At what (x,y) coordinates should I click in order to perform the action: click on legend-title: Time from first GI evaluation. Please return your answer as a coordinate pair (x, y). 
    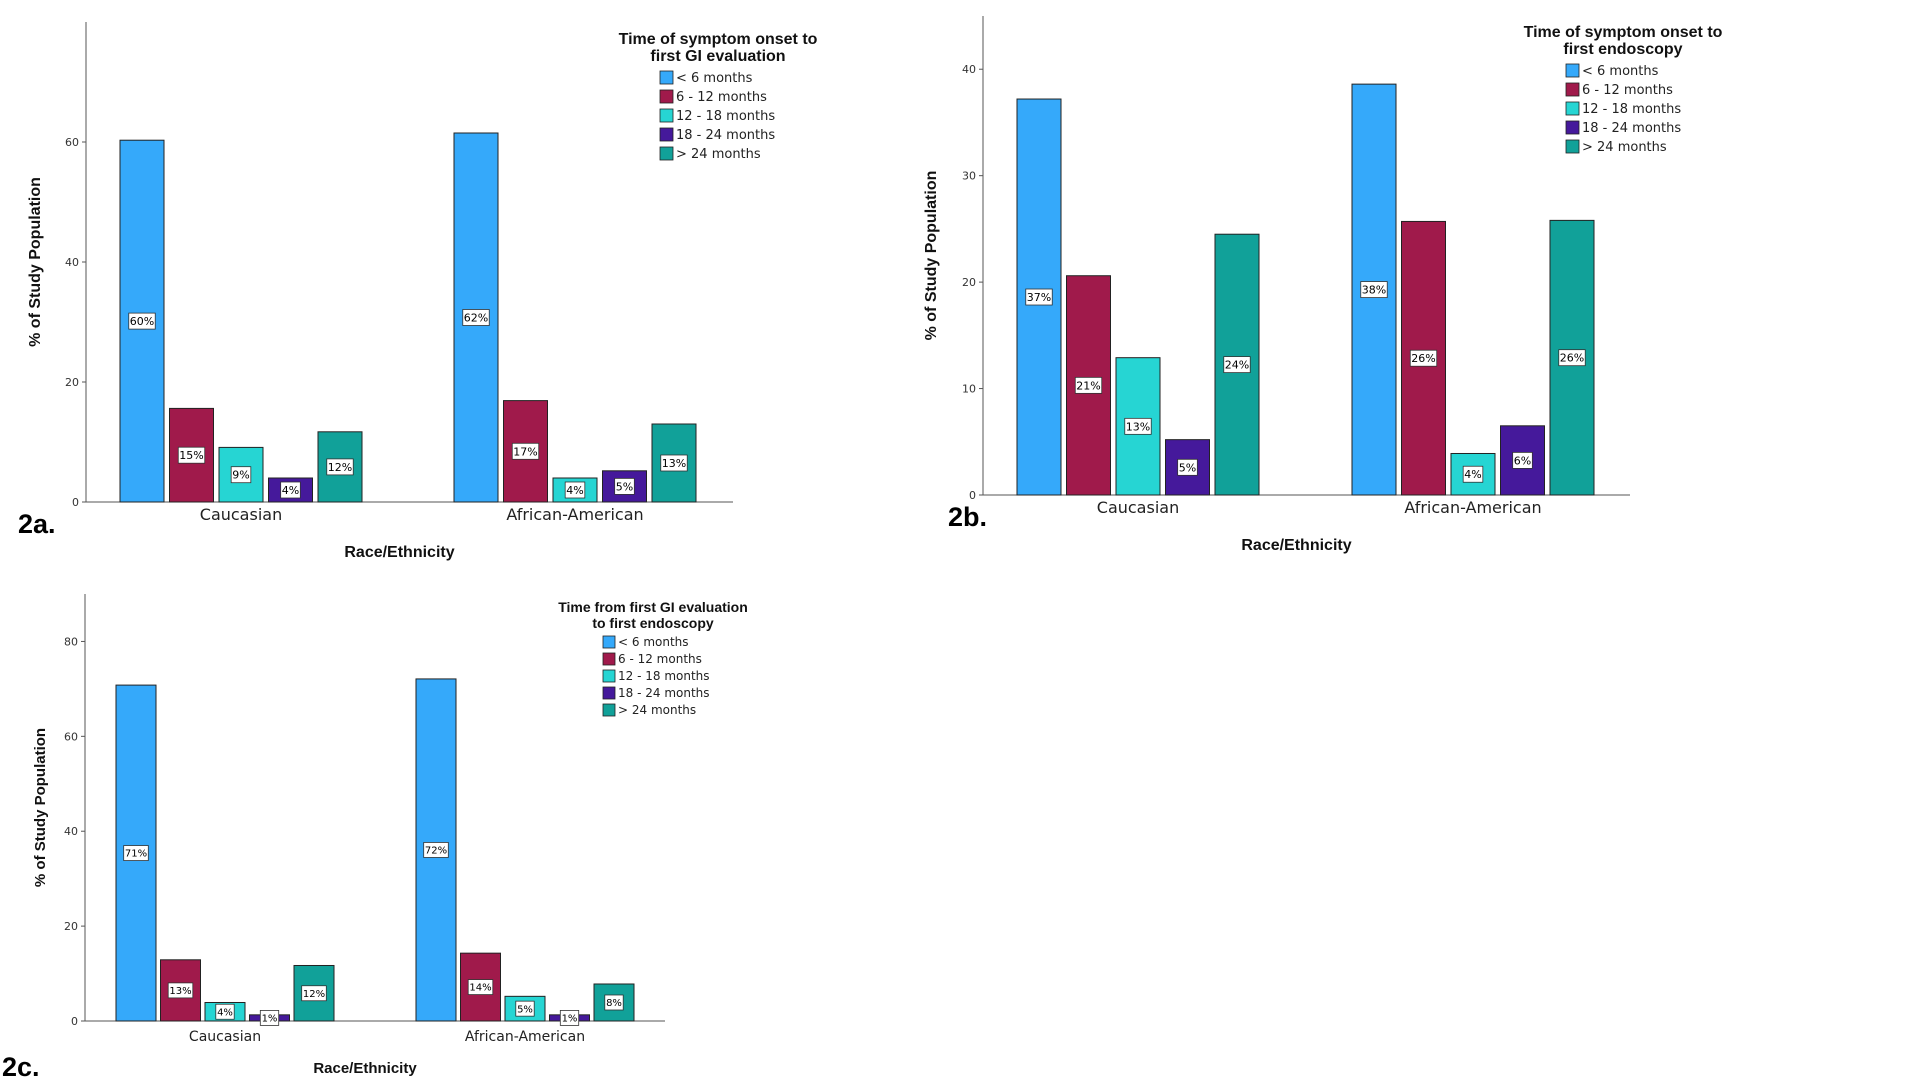
    Looking at the image, I should click on (653, 607).